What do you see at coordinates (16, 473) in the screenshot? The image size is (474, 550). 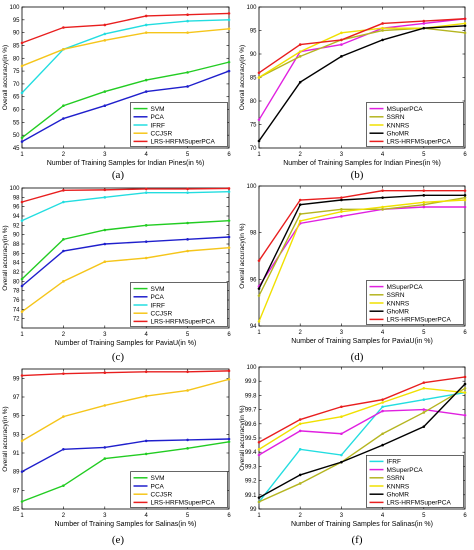 I see `y-tick-label: 89` at bounding box center [16, 473].